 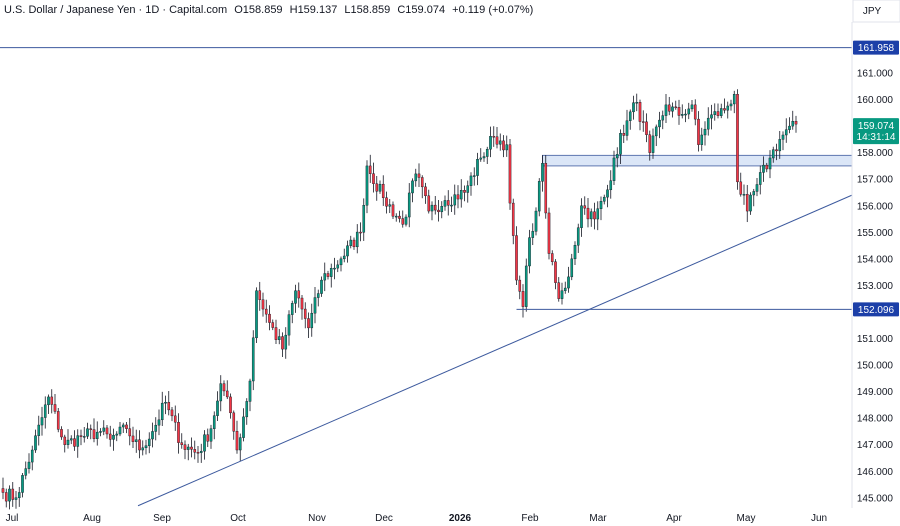 What do you see at coordinates (872, 11) in the screenshot?
I see `currency-label: JPY` at bounding box center [872, 11].